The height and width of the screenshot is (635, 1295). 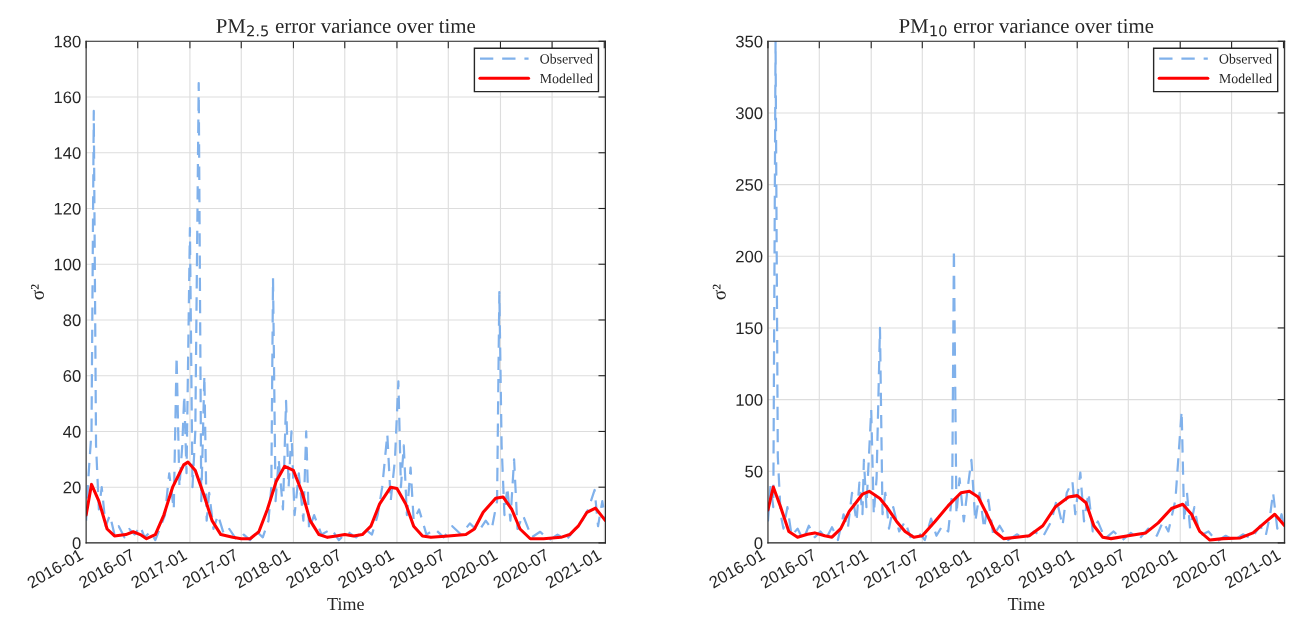 I want to click on y-tick-label: 50, so click(x=754, y=471).